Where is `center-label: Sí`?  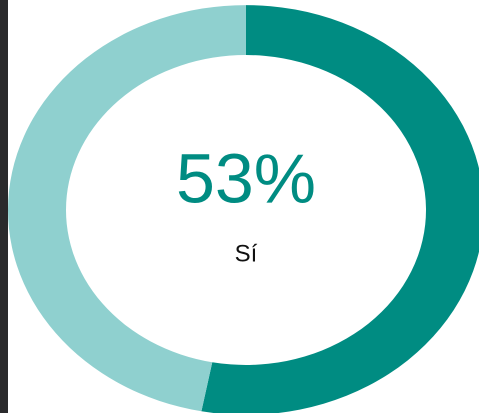 center-label: Sí is located at coordinates (246, 253).